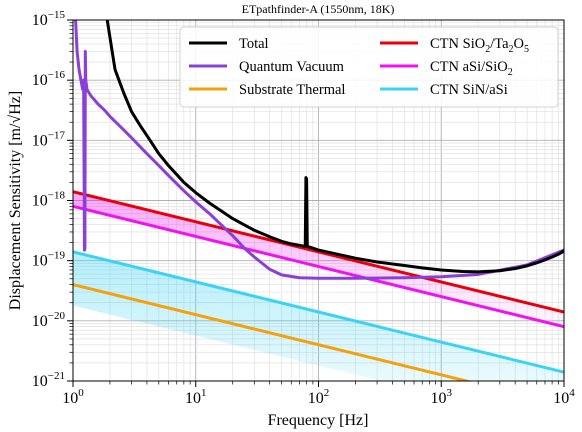 The height and width of the screenshot is (432, 582). I want to click on y-tick-label: 10−18, so click(49, 200).